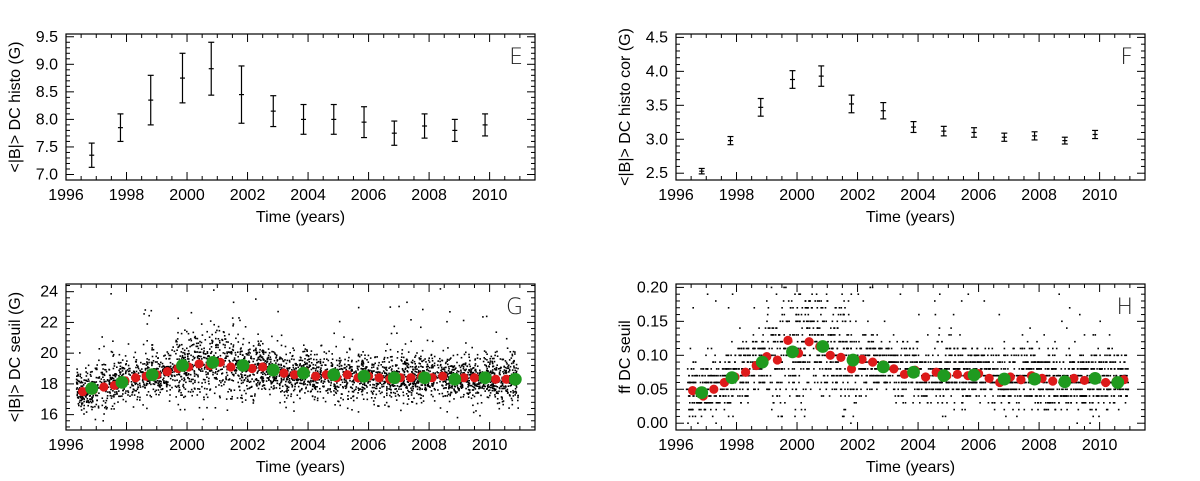 Image resolution: width=1200 pixels, height=481 pixels. I want to click on y-tick-label: 18, so click(49, 384).